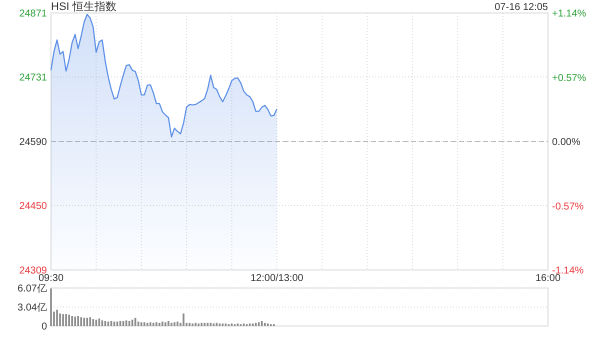 Image resolution: width=600 pixels, height=337 pixels. What do you see at coordinates (33, 78) in the screenshot?
I see `y-tick-label: 24731` at bounding box center [33, 78].